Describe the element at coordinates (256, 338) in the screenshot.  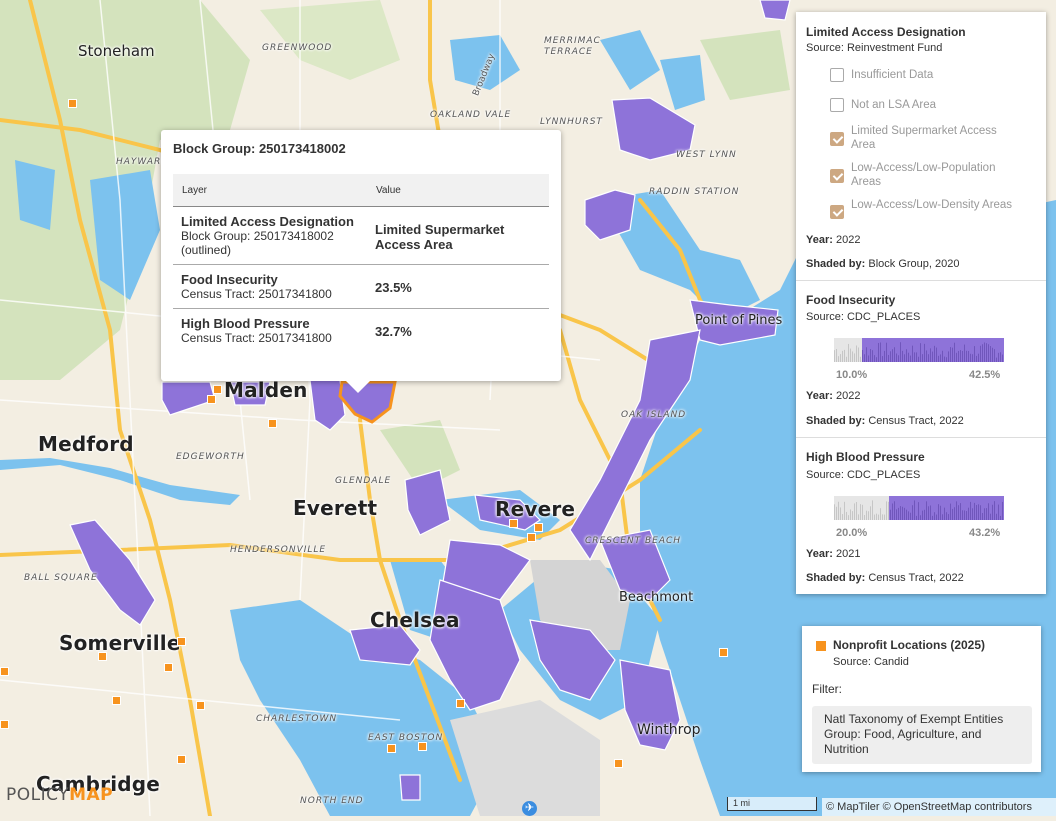
I see `layer-sub: Census Tract: 25017341800` at that location.